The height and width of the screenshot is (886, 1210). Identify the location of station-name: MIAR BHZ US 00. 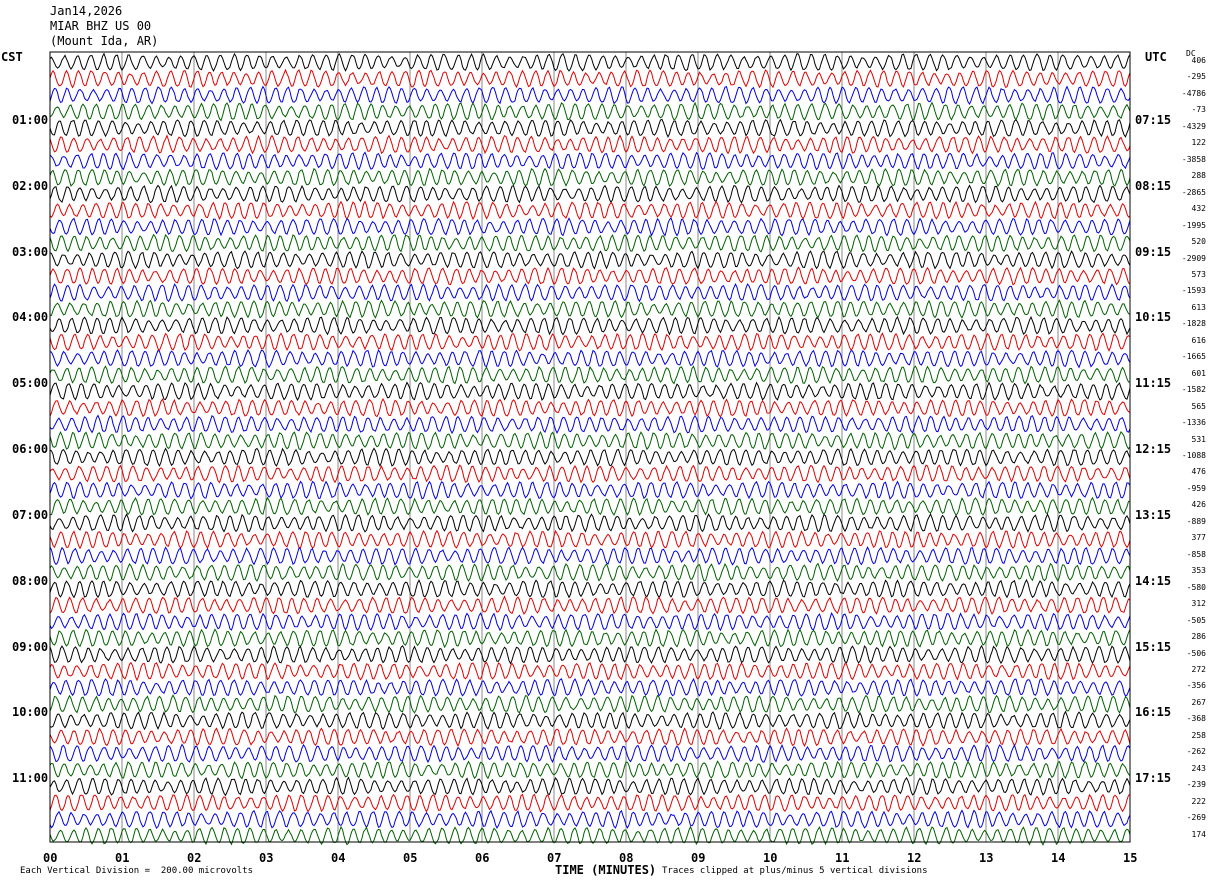
(101, 26).